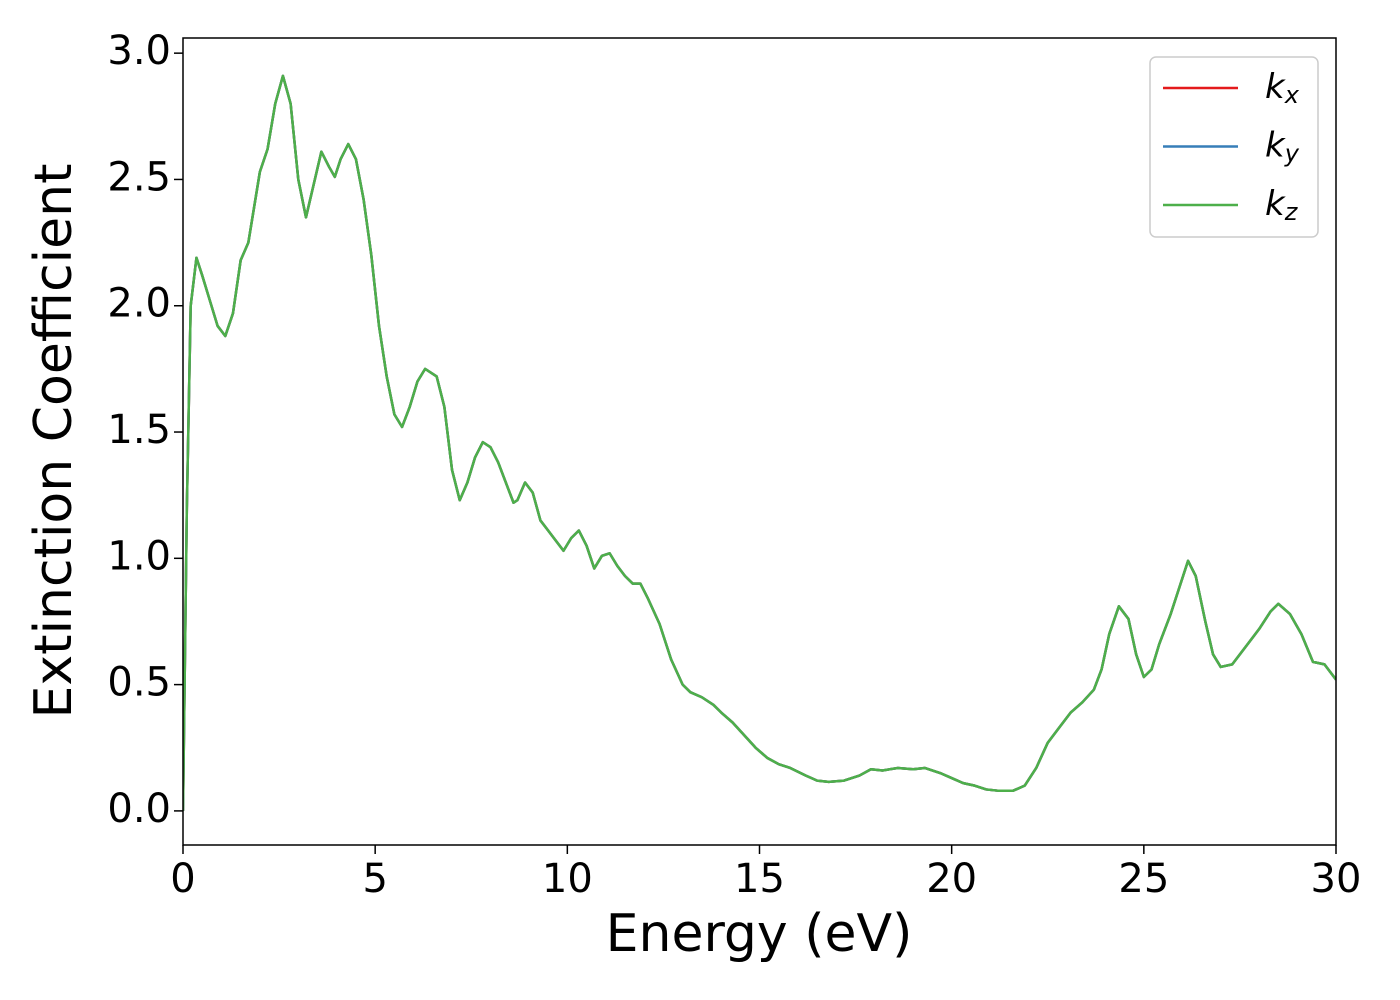  What do you see at coordinates (139, 177) in the screenshot?
I see `y-tick-label: 2.5` at bounding box center [139, 177].